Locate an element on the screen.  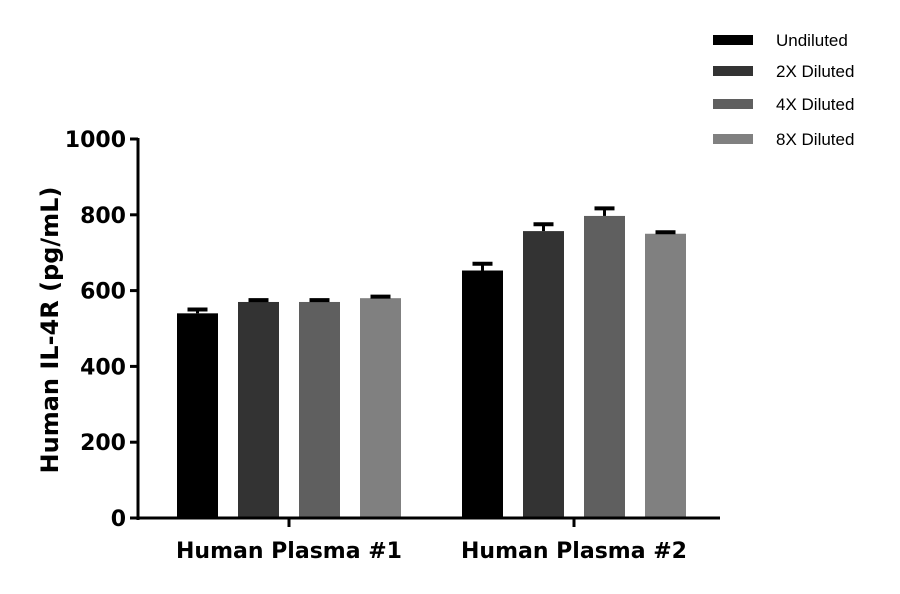
y-tick-label: 1000 is located at coordinates (95, 140).